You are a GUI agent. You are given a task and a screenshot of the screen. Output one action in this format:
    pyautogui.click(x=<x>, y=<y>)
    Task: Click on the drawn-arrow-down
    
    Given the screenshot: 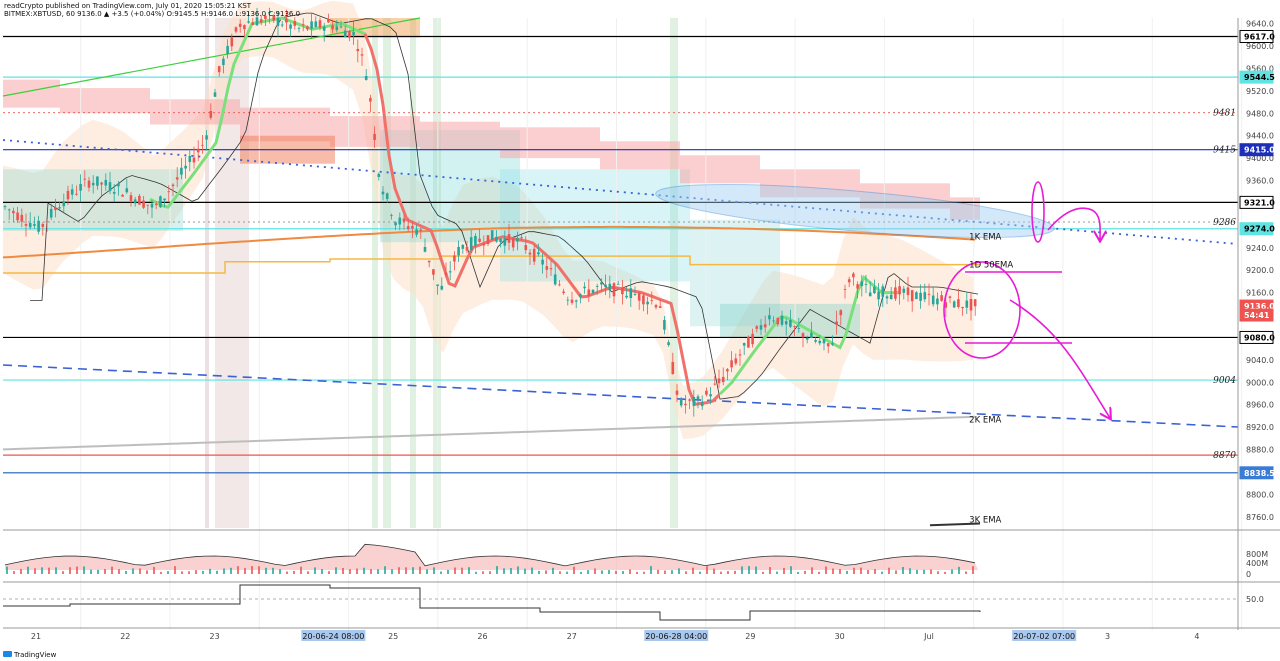 What is the action you would take?
    pyautogui.click(x=1059, y=358)
    